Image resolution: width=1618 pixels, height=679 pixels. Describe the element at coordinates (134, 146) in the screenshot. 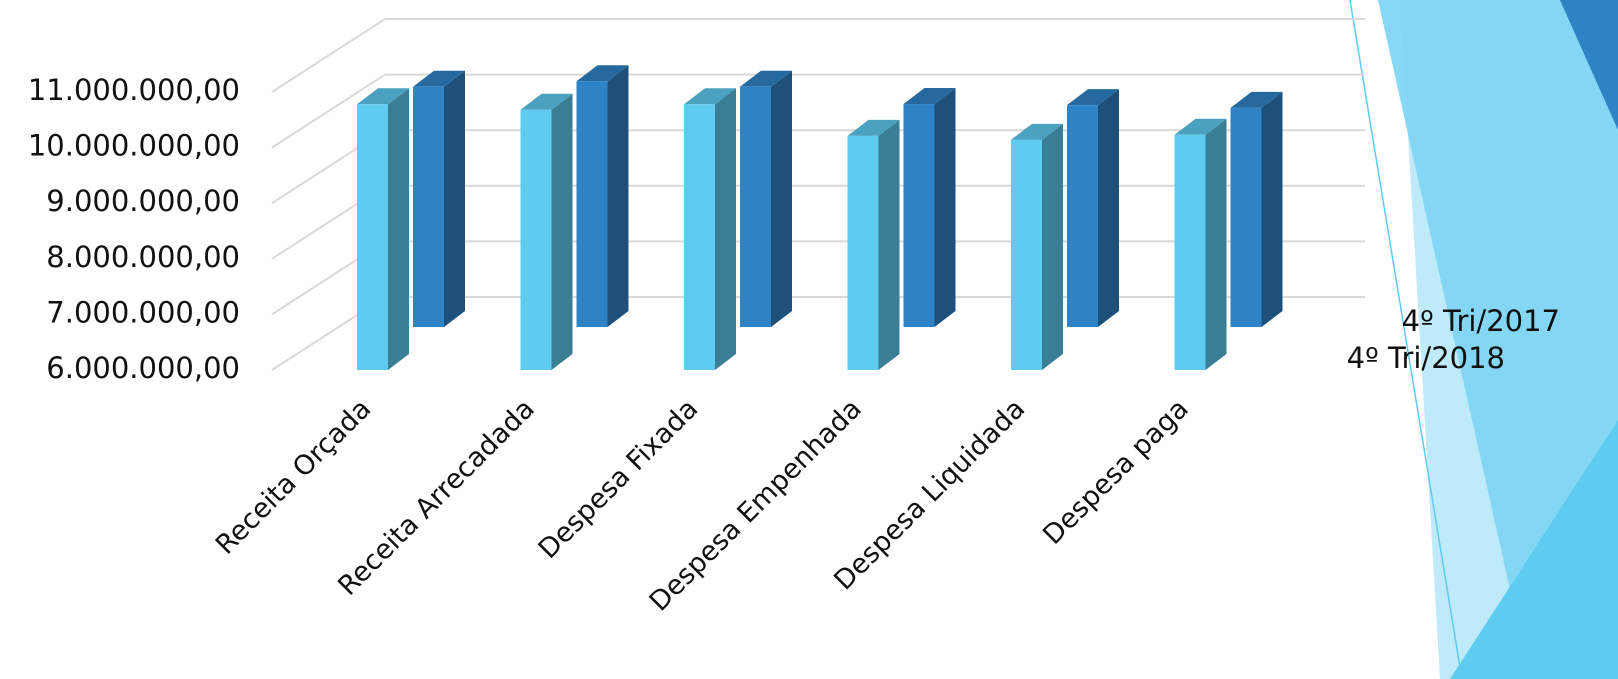

I see `y-tick-label: 10.000.000,00` at that location.